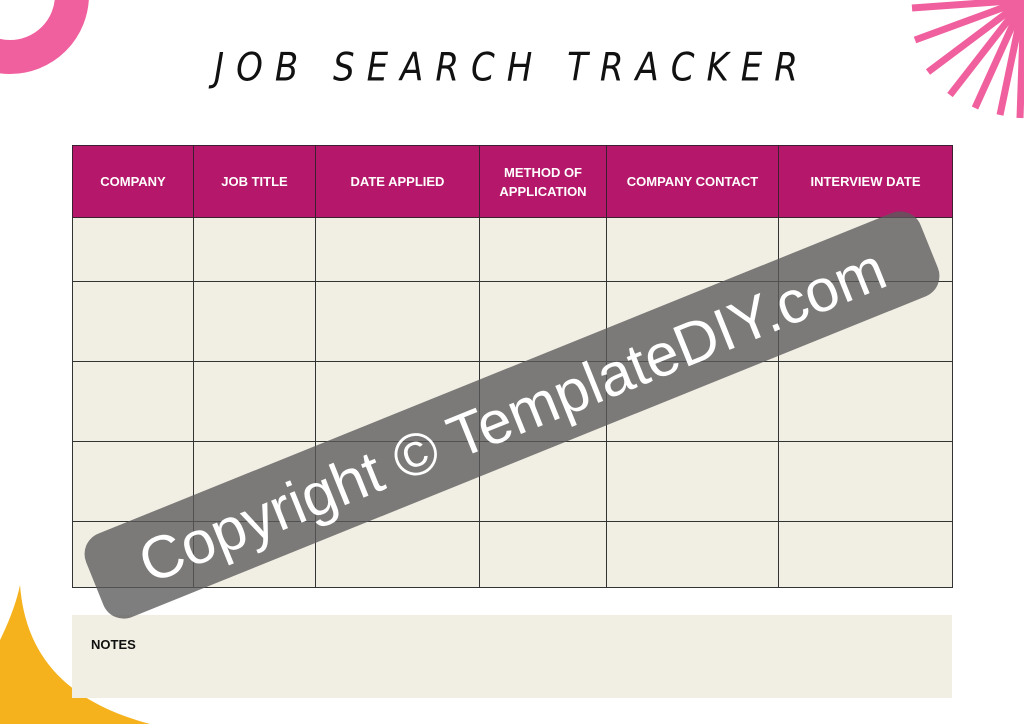 The width and height of the screenshot is (1024, 724). What do you see at coordinates (44, 37) in the screenshot?
I see `pink-ring-decoration` at bounding box center [44, 37].